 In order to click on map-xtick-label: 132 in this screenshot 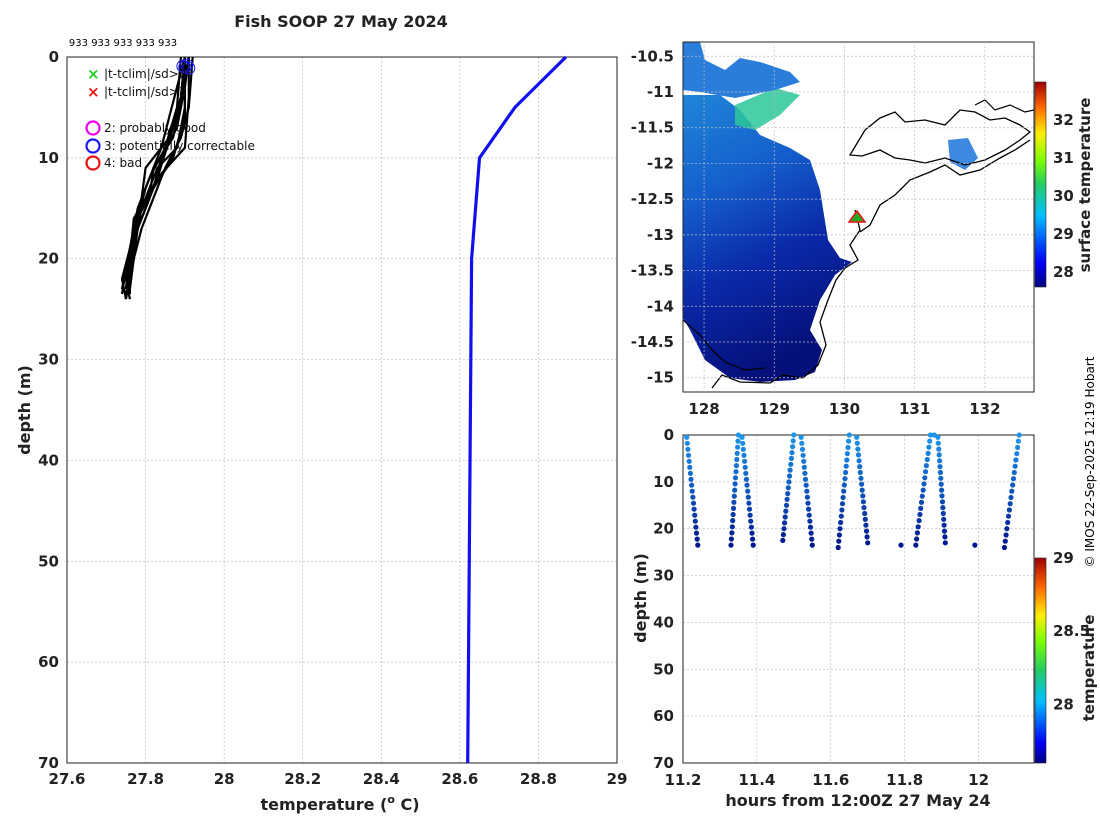, I will do `click(984, 409)`.